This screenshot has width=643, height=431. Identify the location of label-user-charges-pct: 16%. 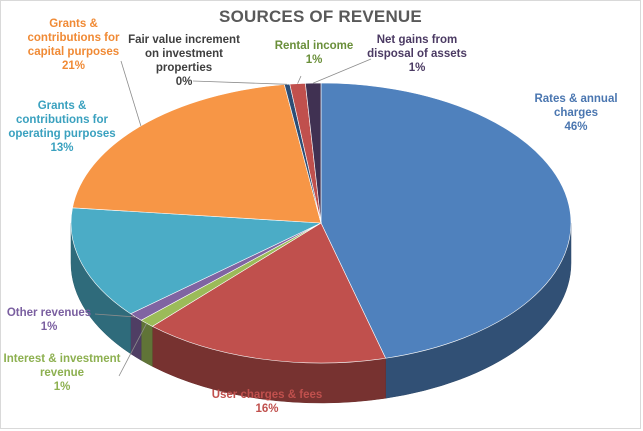
(267, 409).